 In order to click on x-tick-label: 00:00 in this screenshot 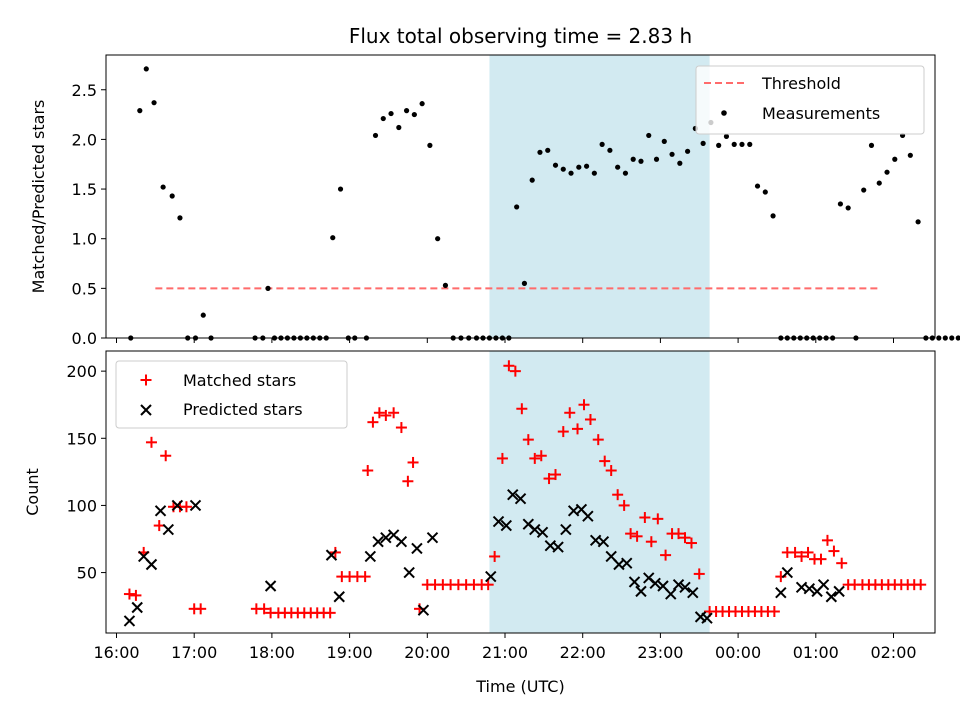, I will do `click(738, 652)`.